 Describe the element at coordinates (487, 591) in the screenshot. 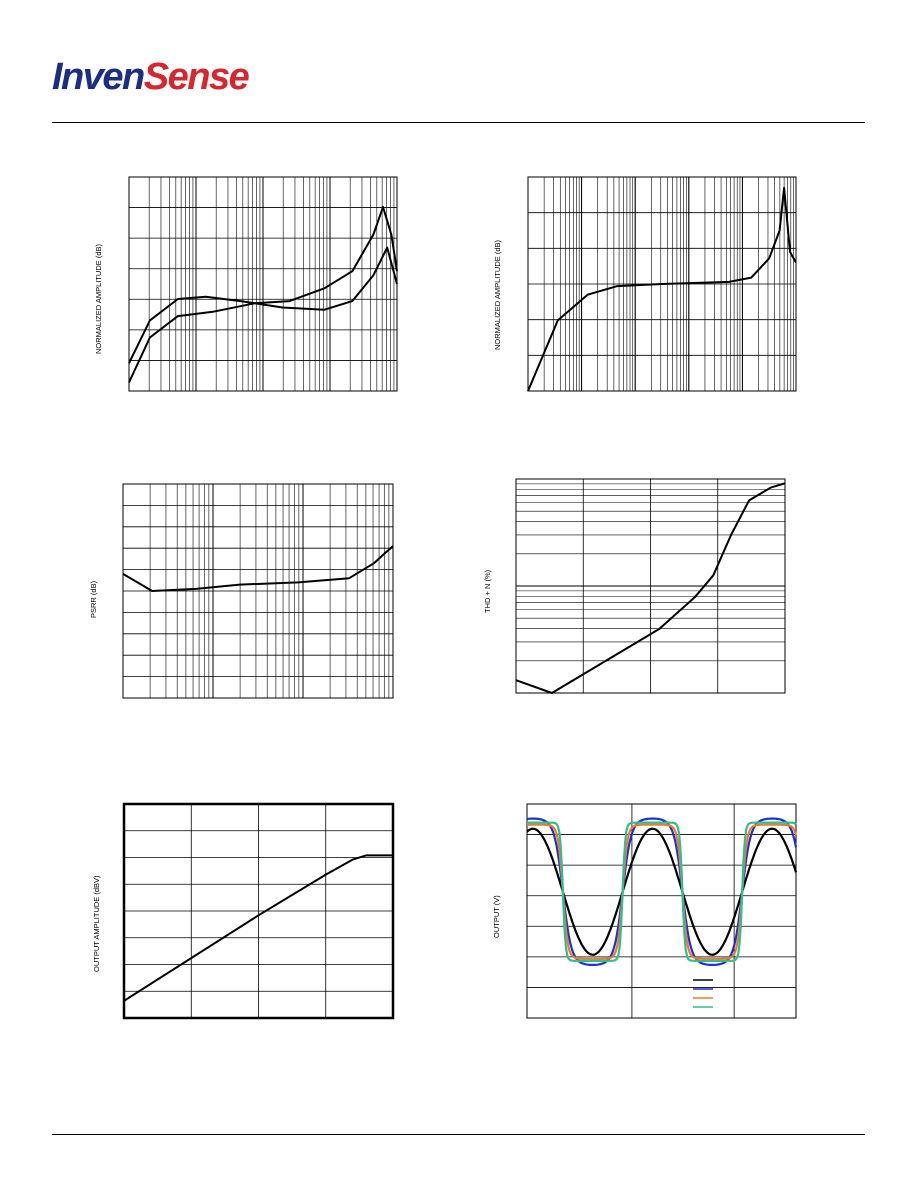

I see `ylabel-thd-n: THD + N (%)` at that location.